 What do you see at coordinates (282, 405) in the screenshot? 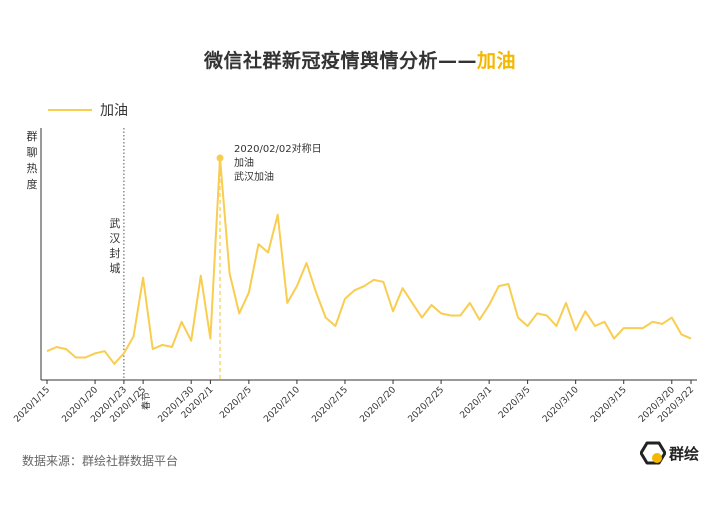
I see `x-tick-label: 2020/2/10` at bounding box center [282, 405].